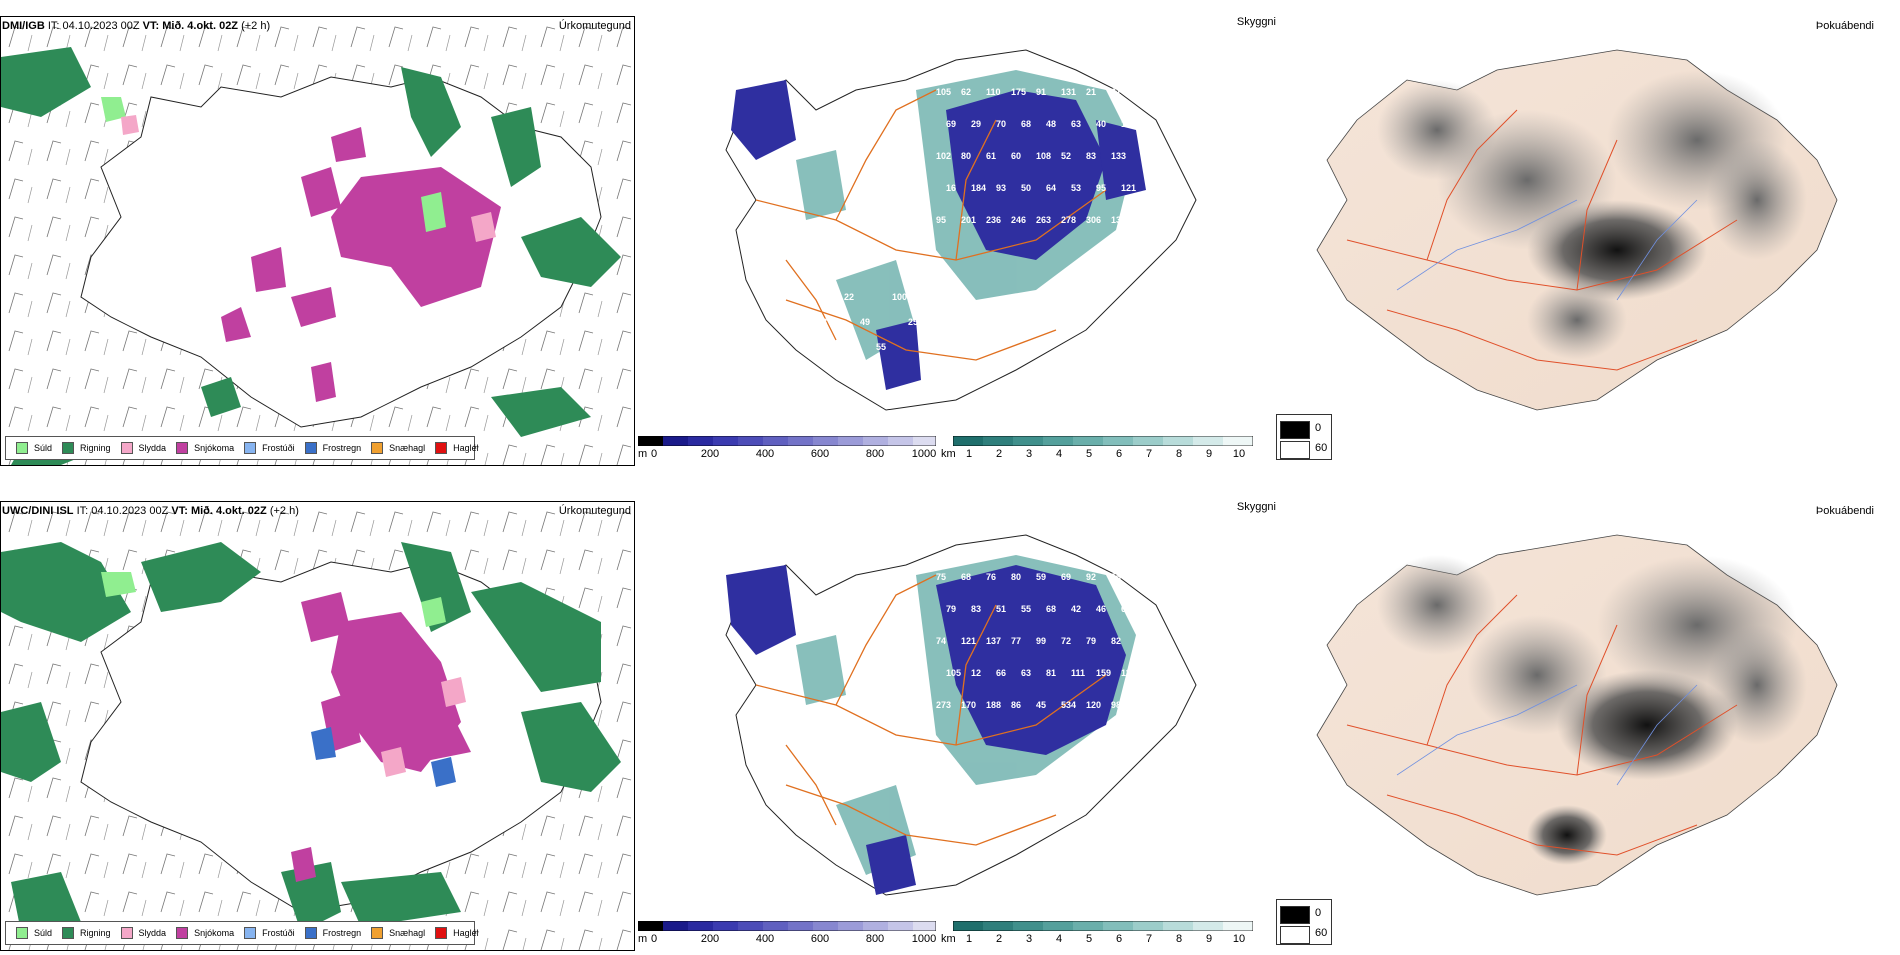 The height and width of the screenshot is (955, 1900). What do you see at coordinates (1091, 641) in the screenshot?
I see `ceiling-value: 79` at bounding box center [1091, 641].